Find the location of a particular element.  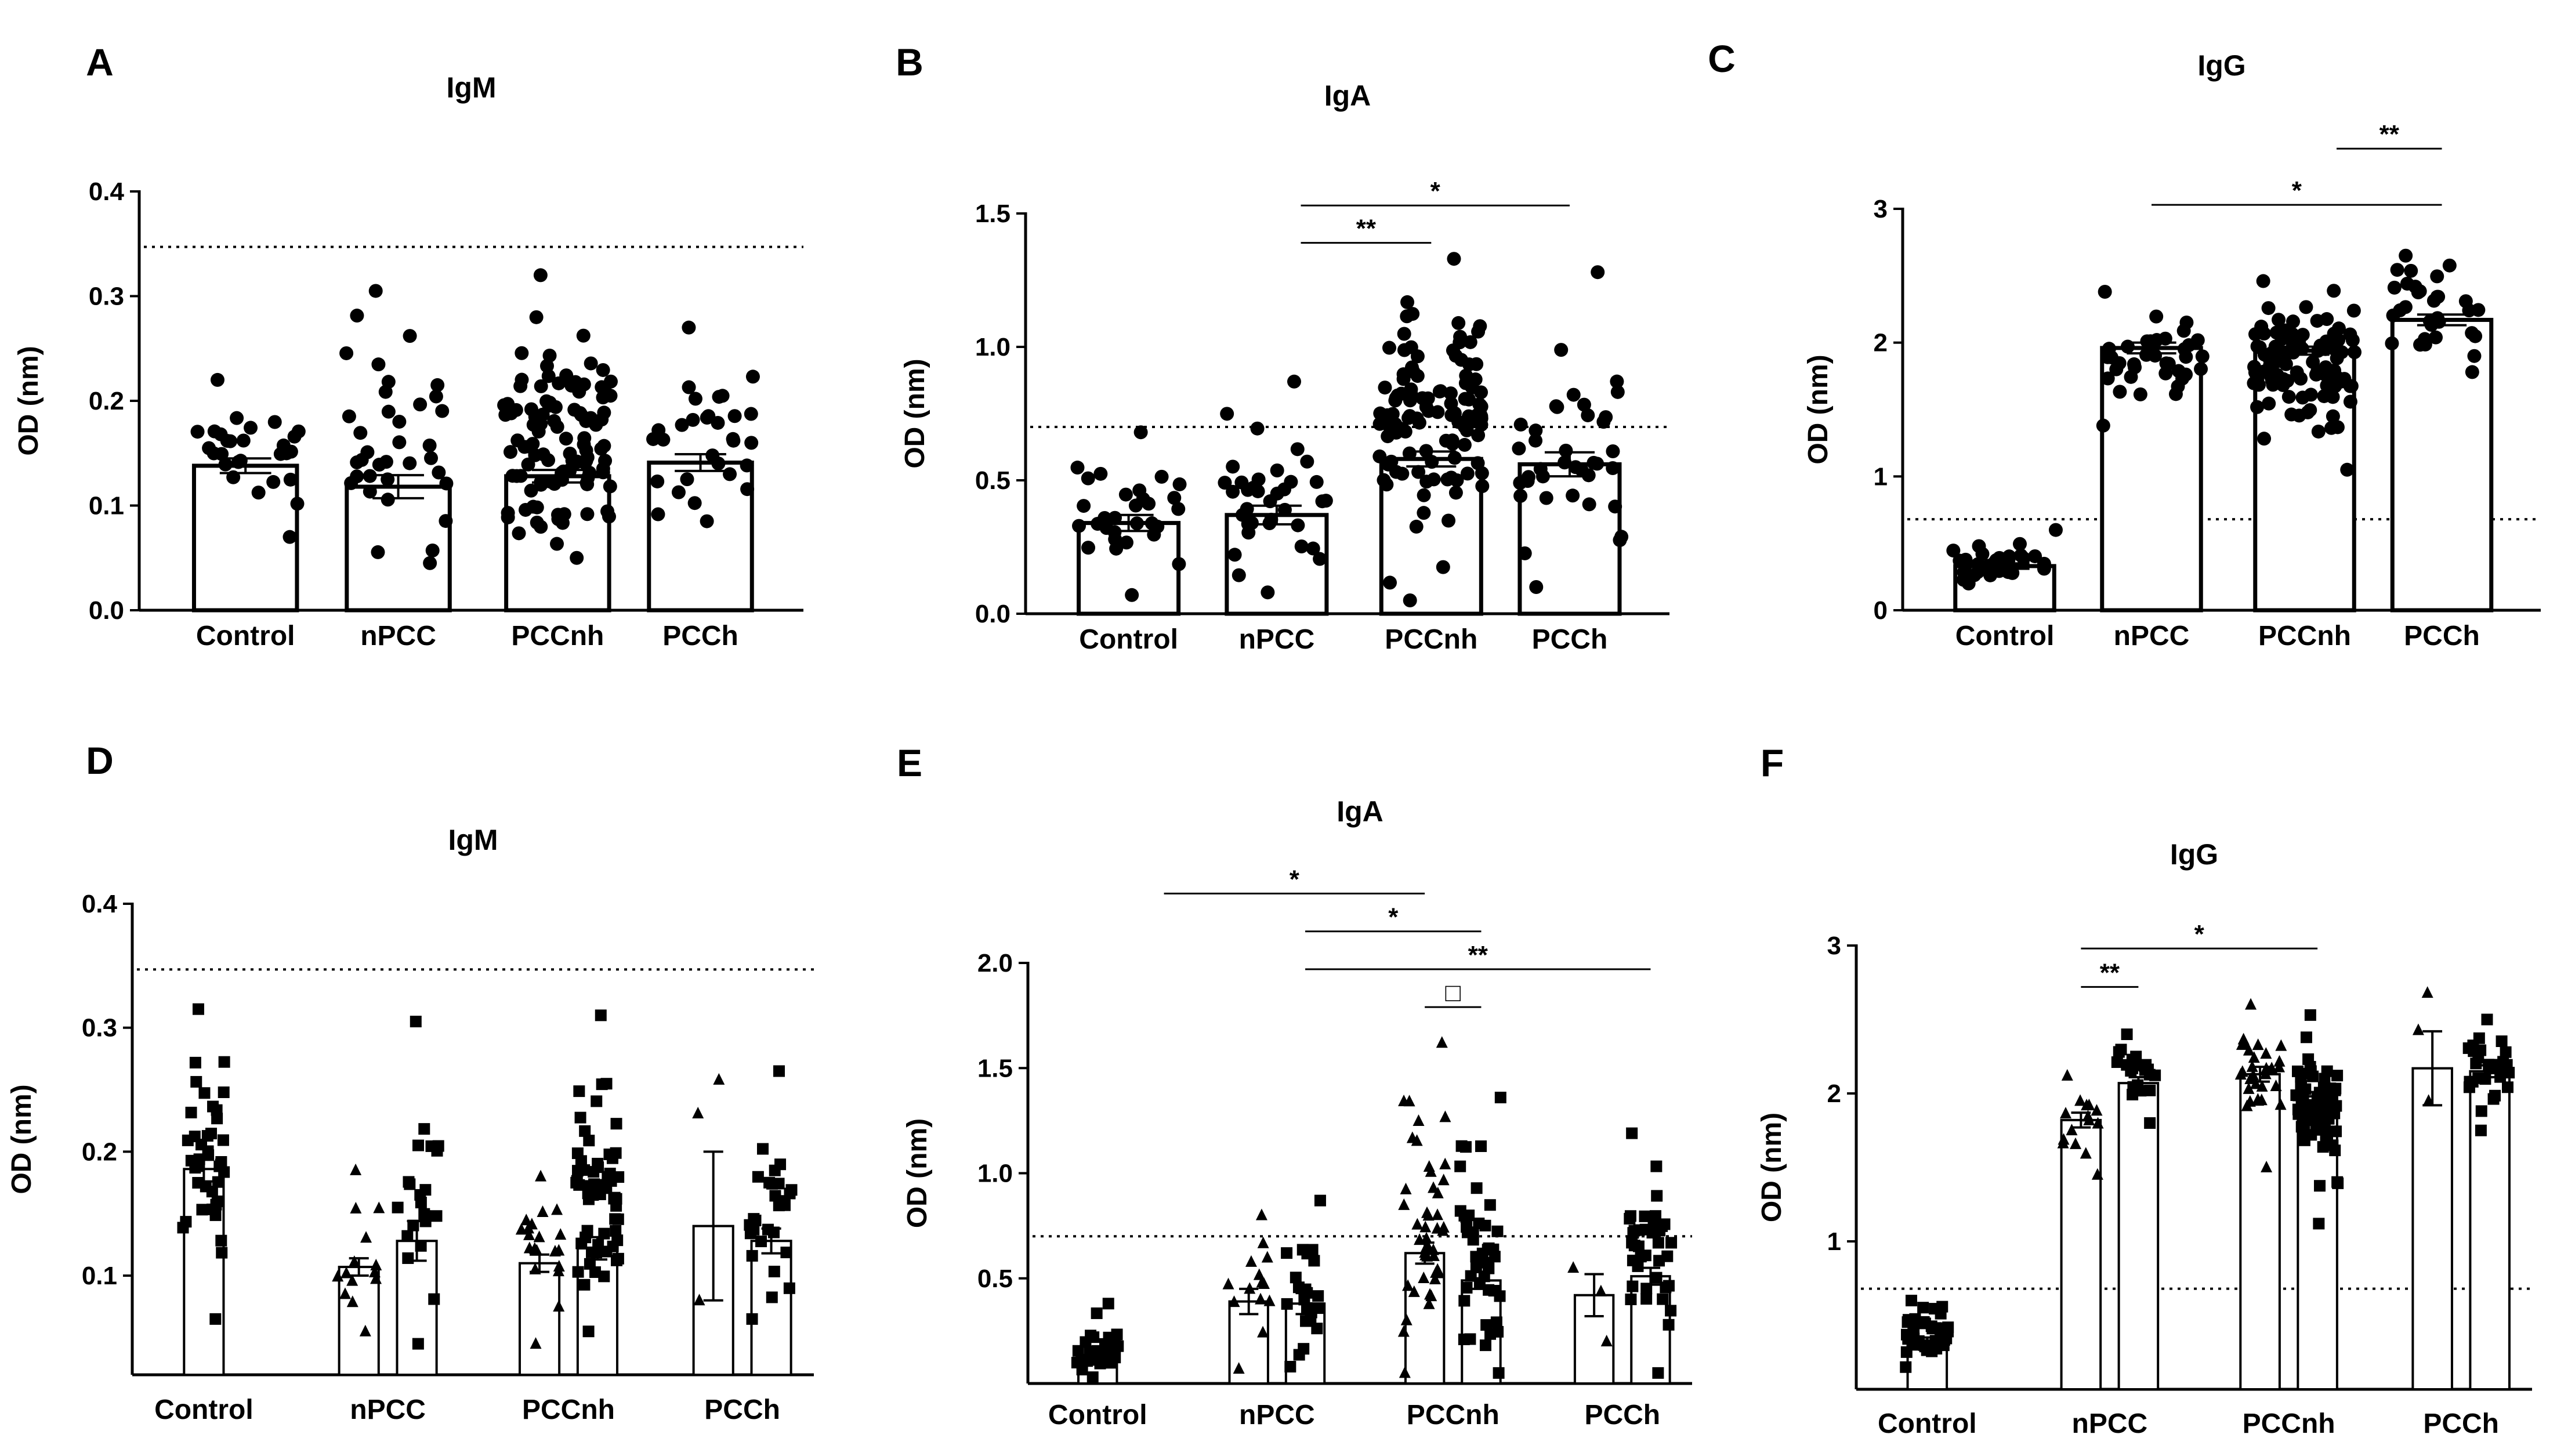

category-label-a: PCCh is located at coordinates (700, 636).